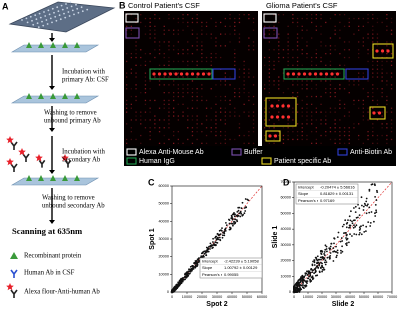 The image size is (401, 316). Describe the element at coordinates (285, 182) in the screenshot. I see `y-tick-label: 70000` at that location.